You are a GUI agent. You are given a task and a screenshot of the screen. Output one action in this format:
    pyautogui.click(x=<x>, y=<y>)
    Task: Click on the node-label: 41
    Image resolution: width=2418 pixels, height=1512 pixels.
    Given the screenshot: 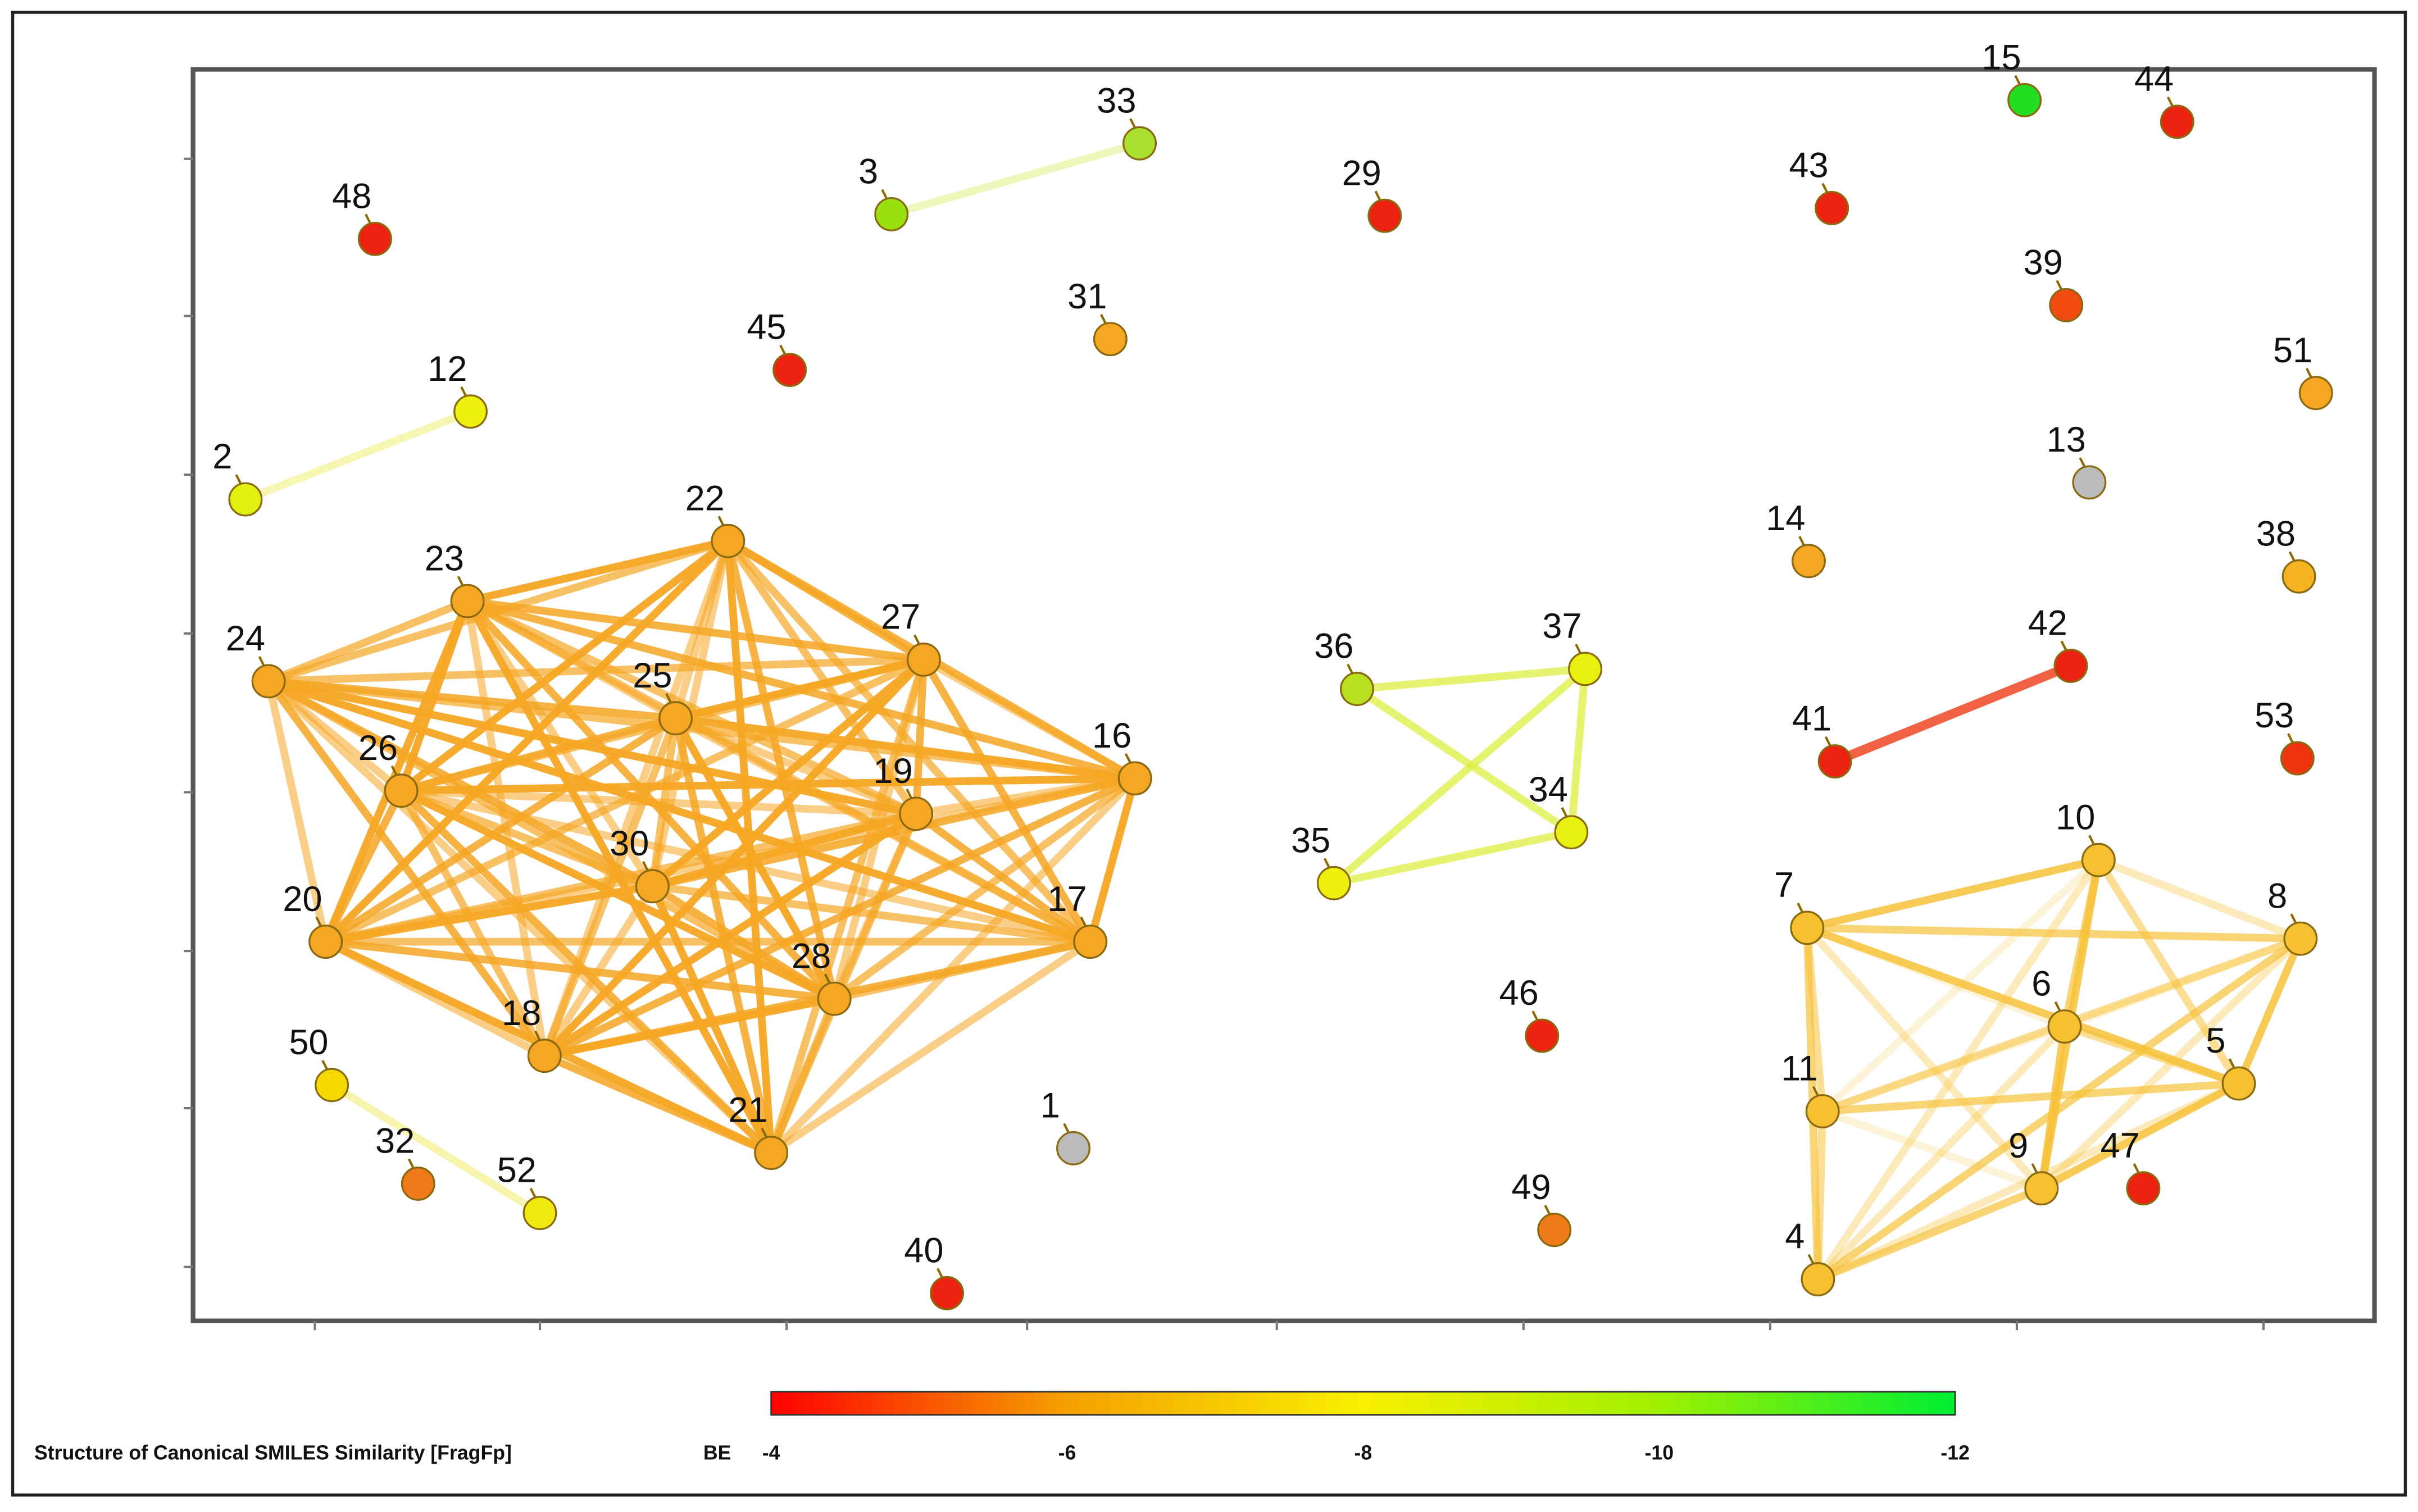 What is the action you would take?
    pyautogui.click(x=1811, y=719)
    